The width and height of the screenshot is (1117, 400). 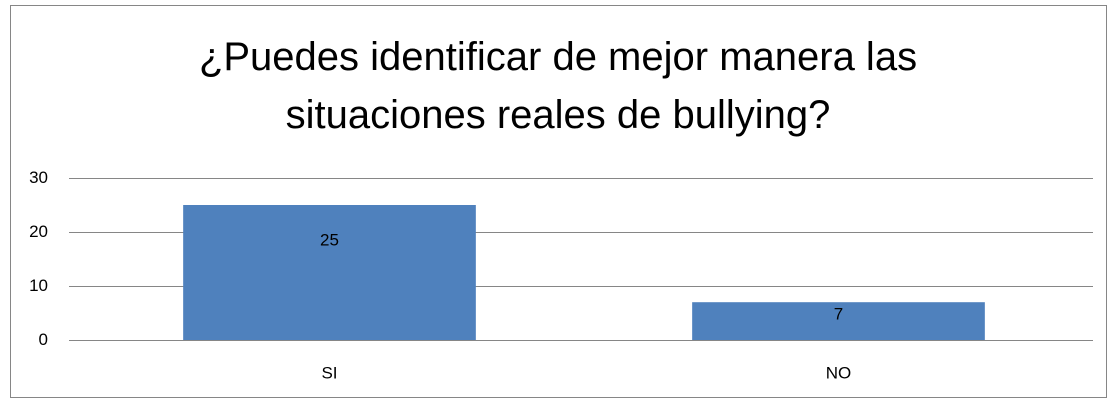 I want to click on y-tick-label: 30, so click(x=38, y=177).